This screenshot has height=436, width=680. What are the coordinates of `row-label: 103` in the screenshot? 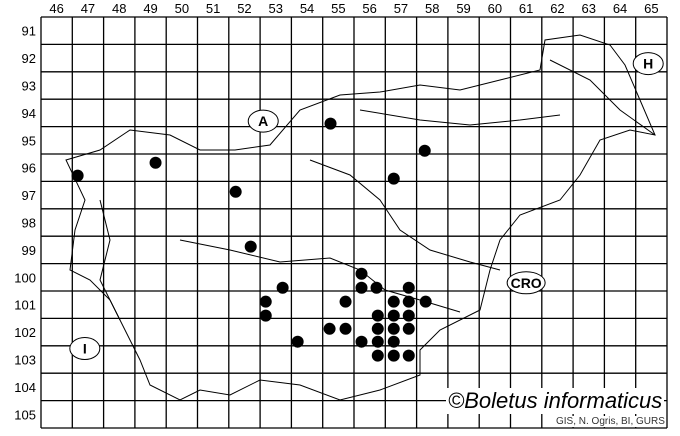 It's located at (25, 360).